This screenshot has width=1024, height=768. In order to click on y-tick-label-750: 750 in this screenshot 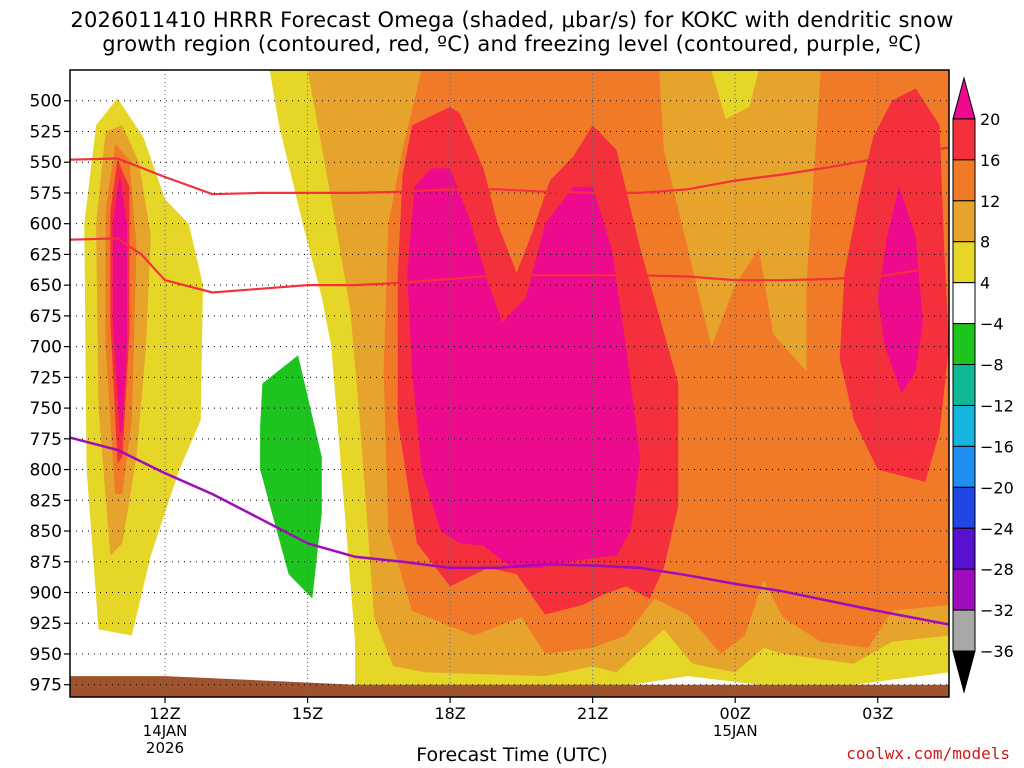, I will do `click(46, 409)`.